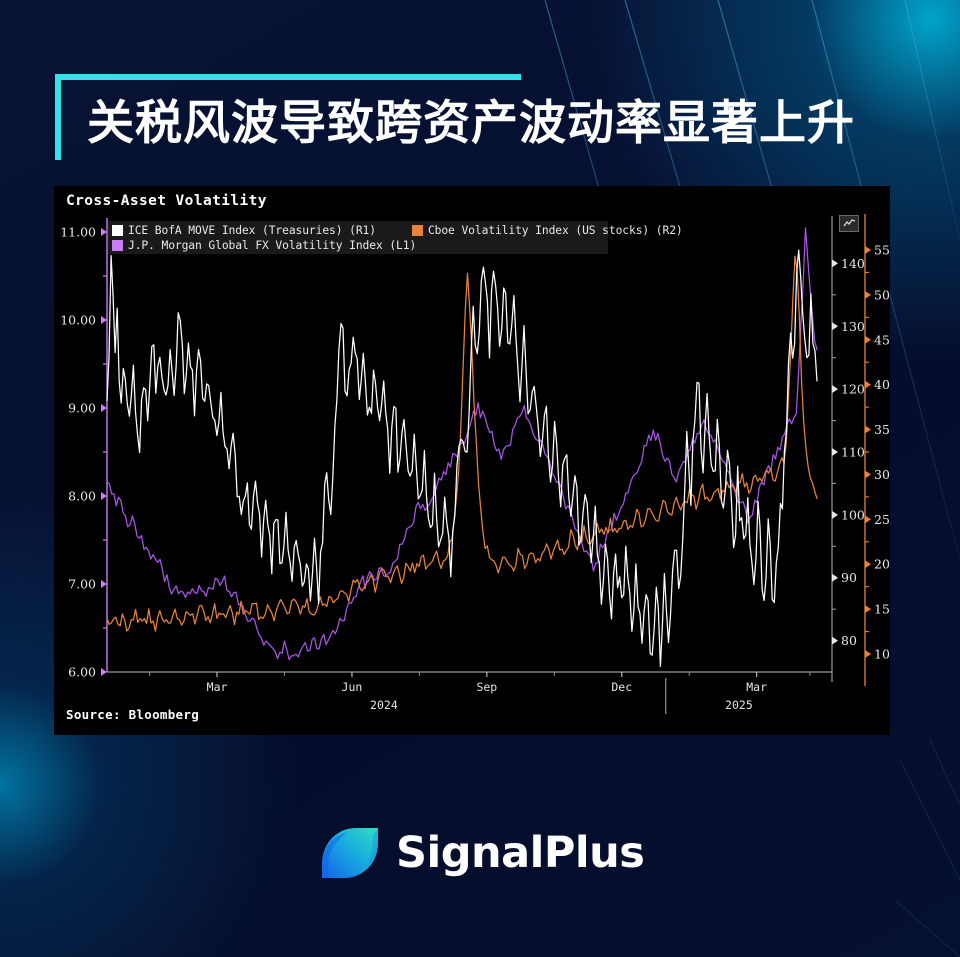 The width and height of the screenshot is (960, 957). I want to click on x-axis-tick-label: Dec, so click(621, 687).